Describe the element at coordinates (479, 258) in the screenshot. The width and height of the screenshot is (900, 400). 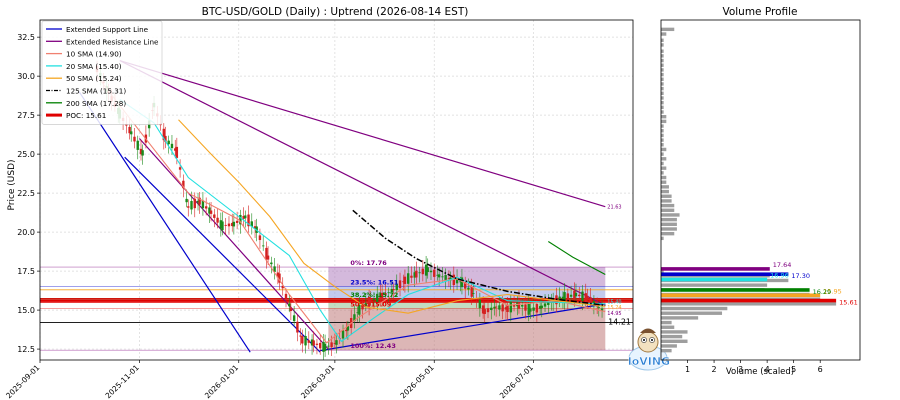
I see `125-sma-15-31-series` at that location.